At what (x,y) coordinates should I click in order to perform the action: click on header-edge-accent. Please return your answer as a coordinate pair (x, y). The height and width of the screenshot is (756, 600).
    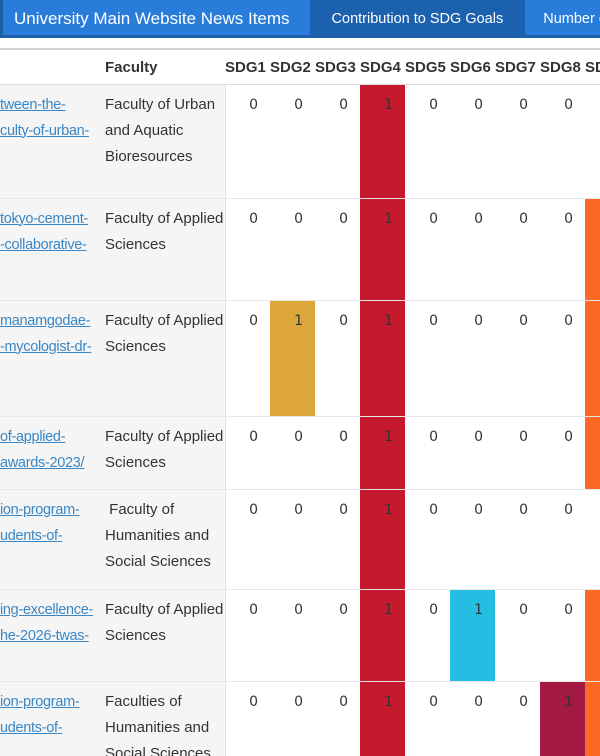
    Looking at the image, I should click on (1, 17).